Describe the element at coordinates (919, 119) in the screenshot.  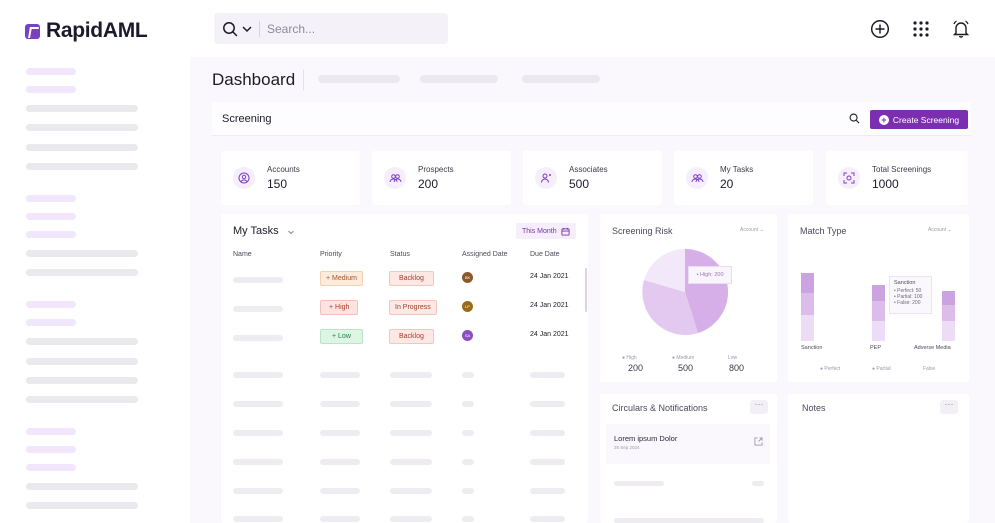
I see `create-screening-button: + Create Screening` at that location.